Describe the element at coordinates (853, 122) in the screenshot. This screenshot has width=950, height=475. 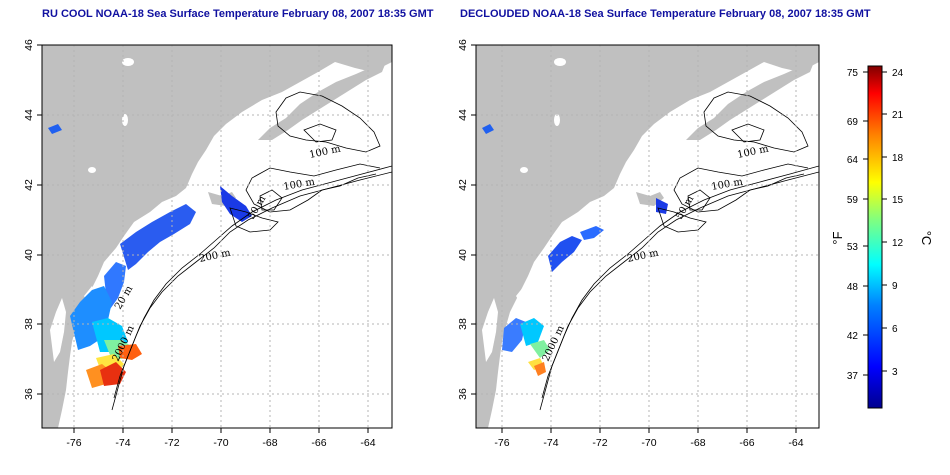
I see `fahrenheit-tick: 69` at that location.